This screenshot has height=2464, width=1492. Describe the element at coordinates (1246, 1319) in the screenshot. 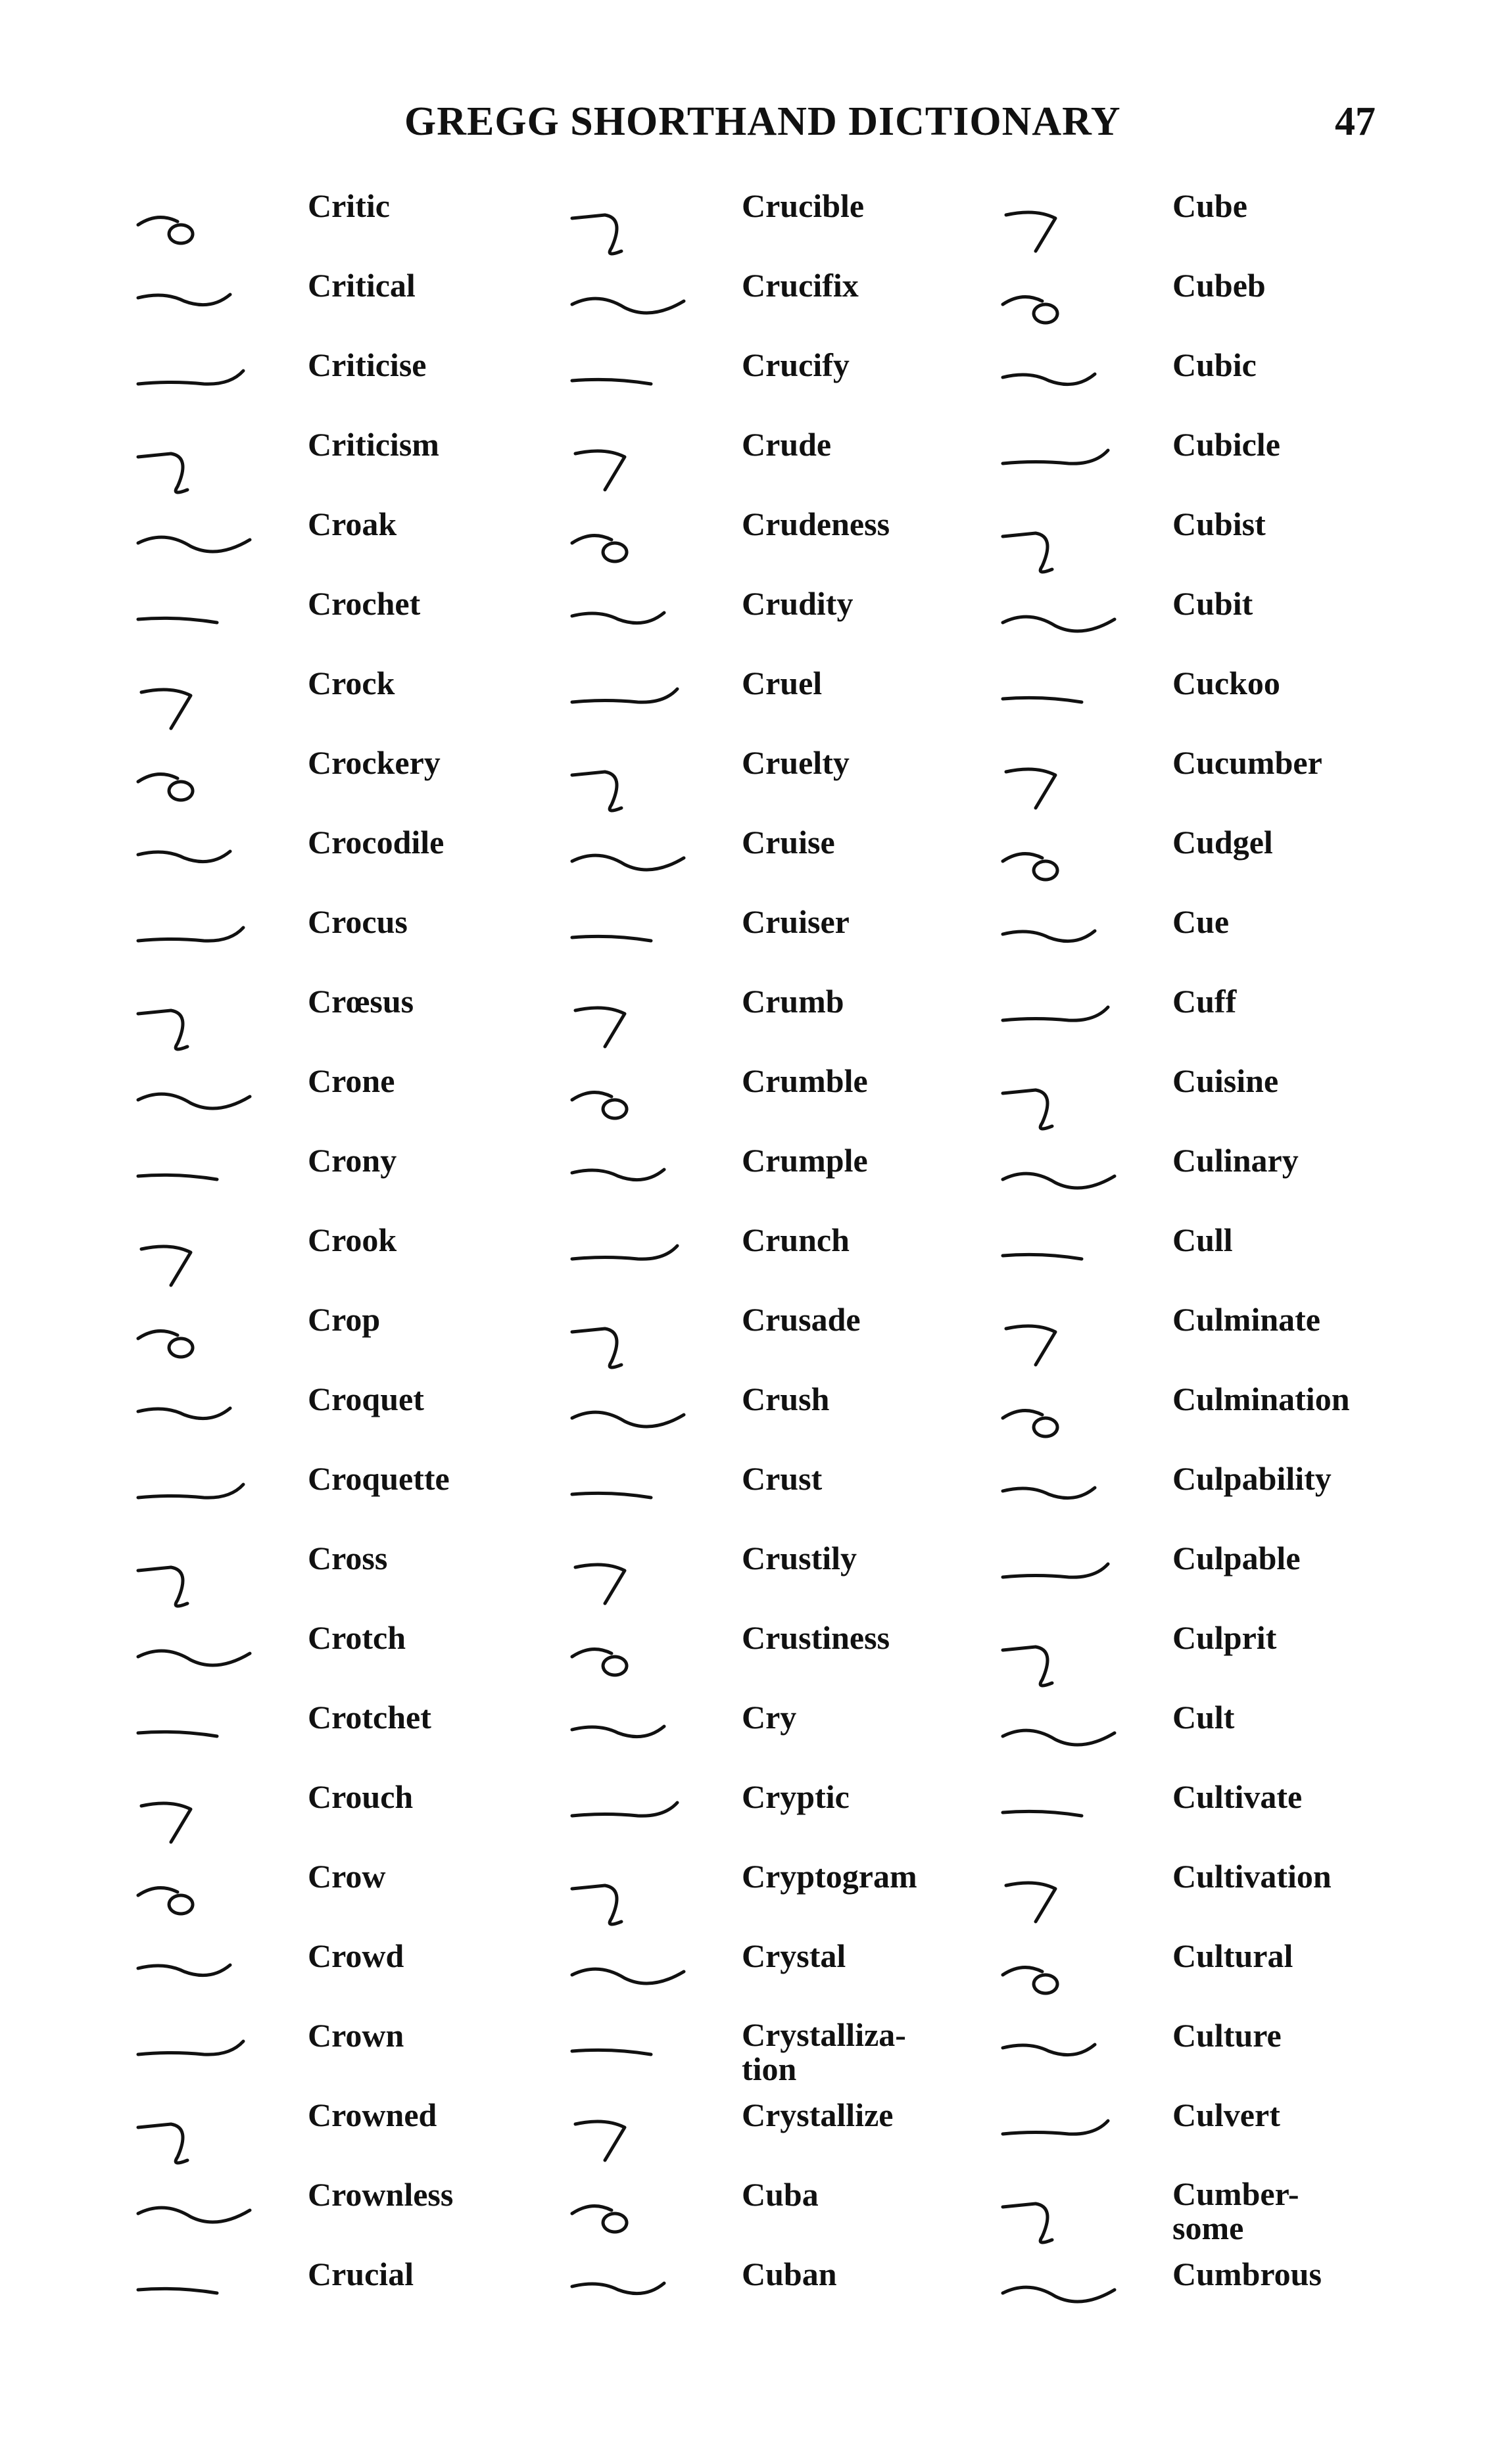

I see `entry-word: Culminate` at that location.